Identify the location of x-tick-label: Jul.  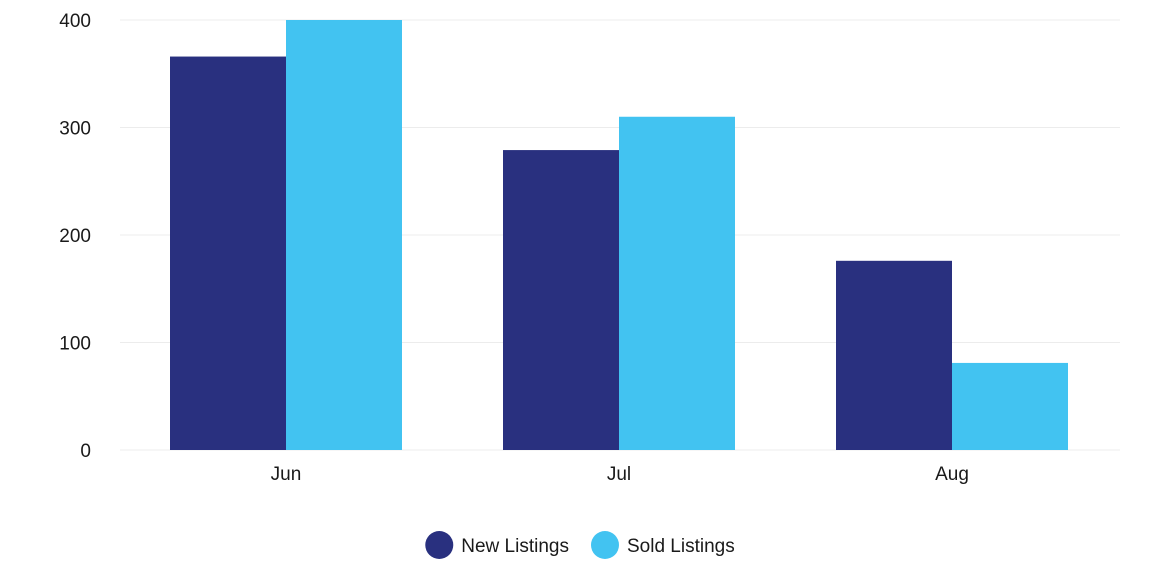
(619, 474).